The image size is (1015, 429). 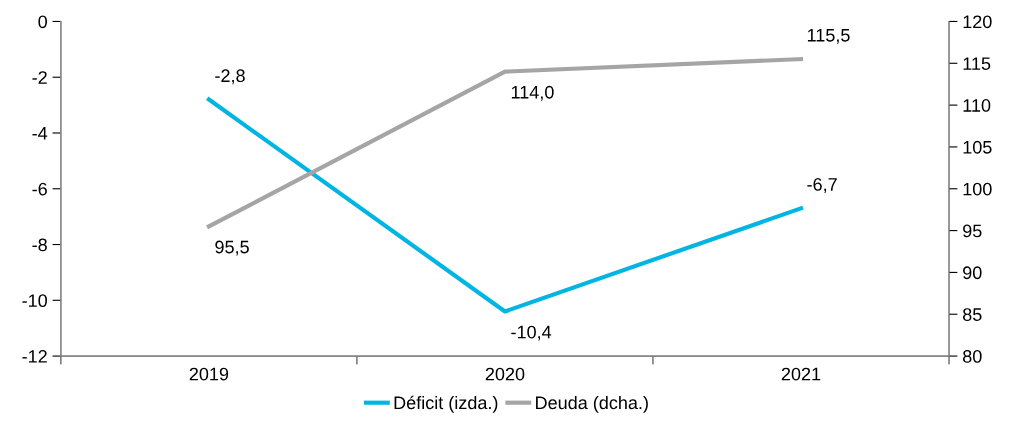 I want to click on y2-tick-label: 115, so click(x=977, y=63).